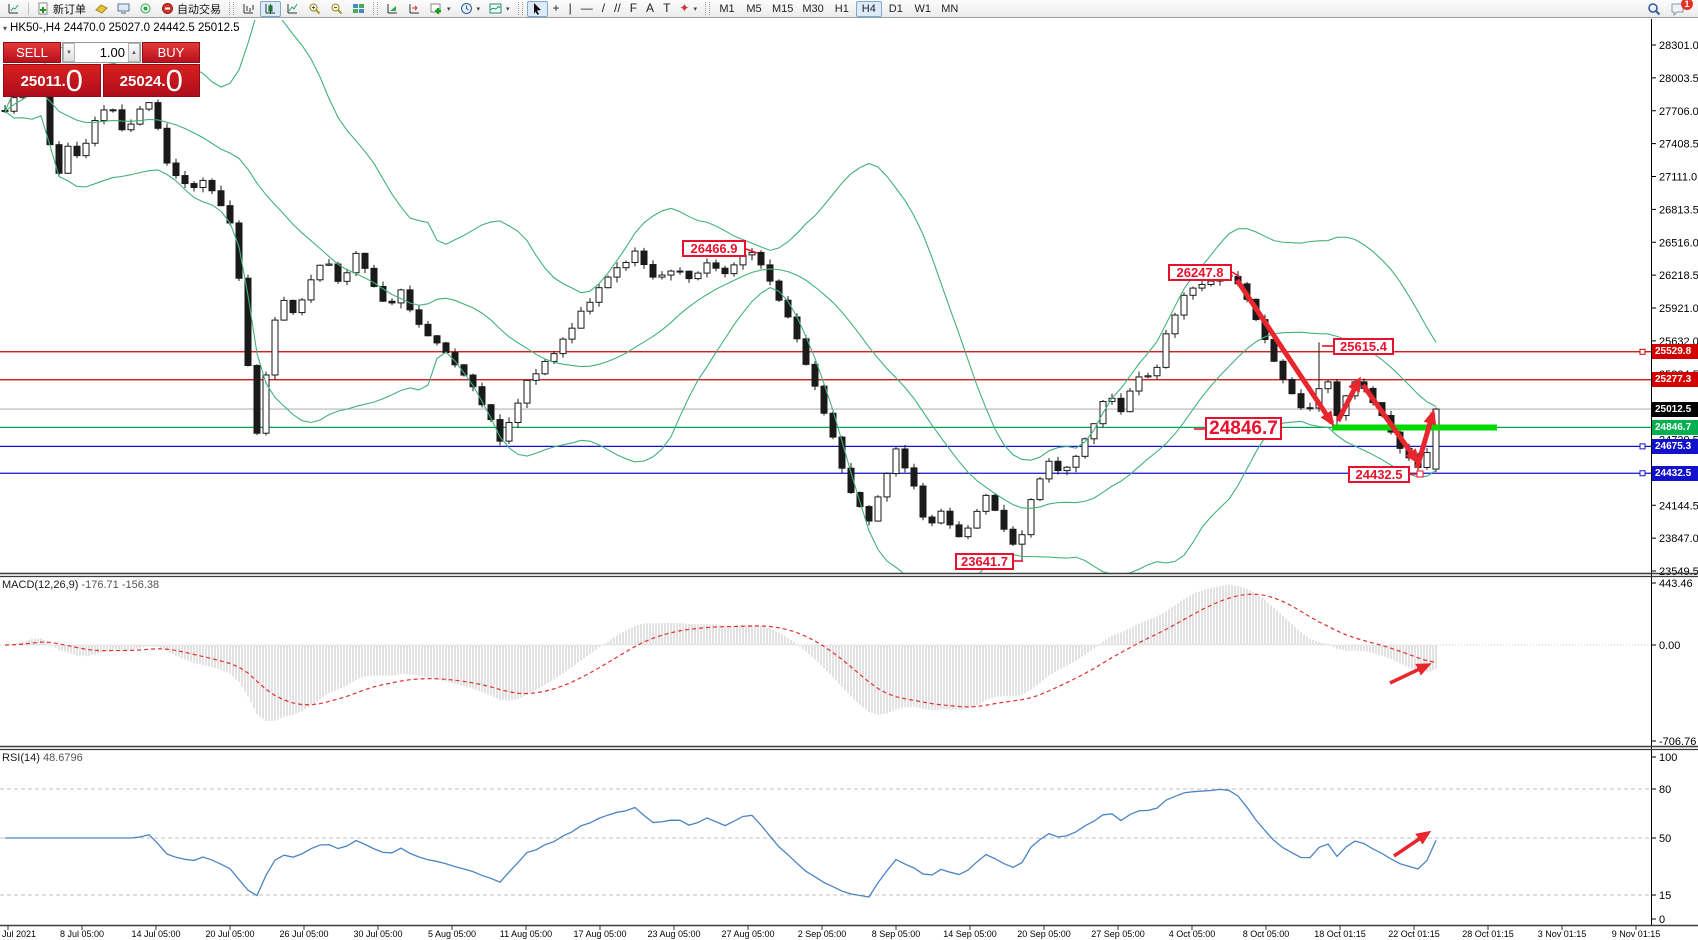 The image size is (1698, 940). I want to click on notifications-icon: 1, so click(1679, 8).